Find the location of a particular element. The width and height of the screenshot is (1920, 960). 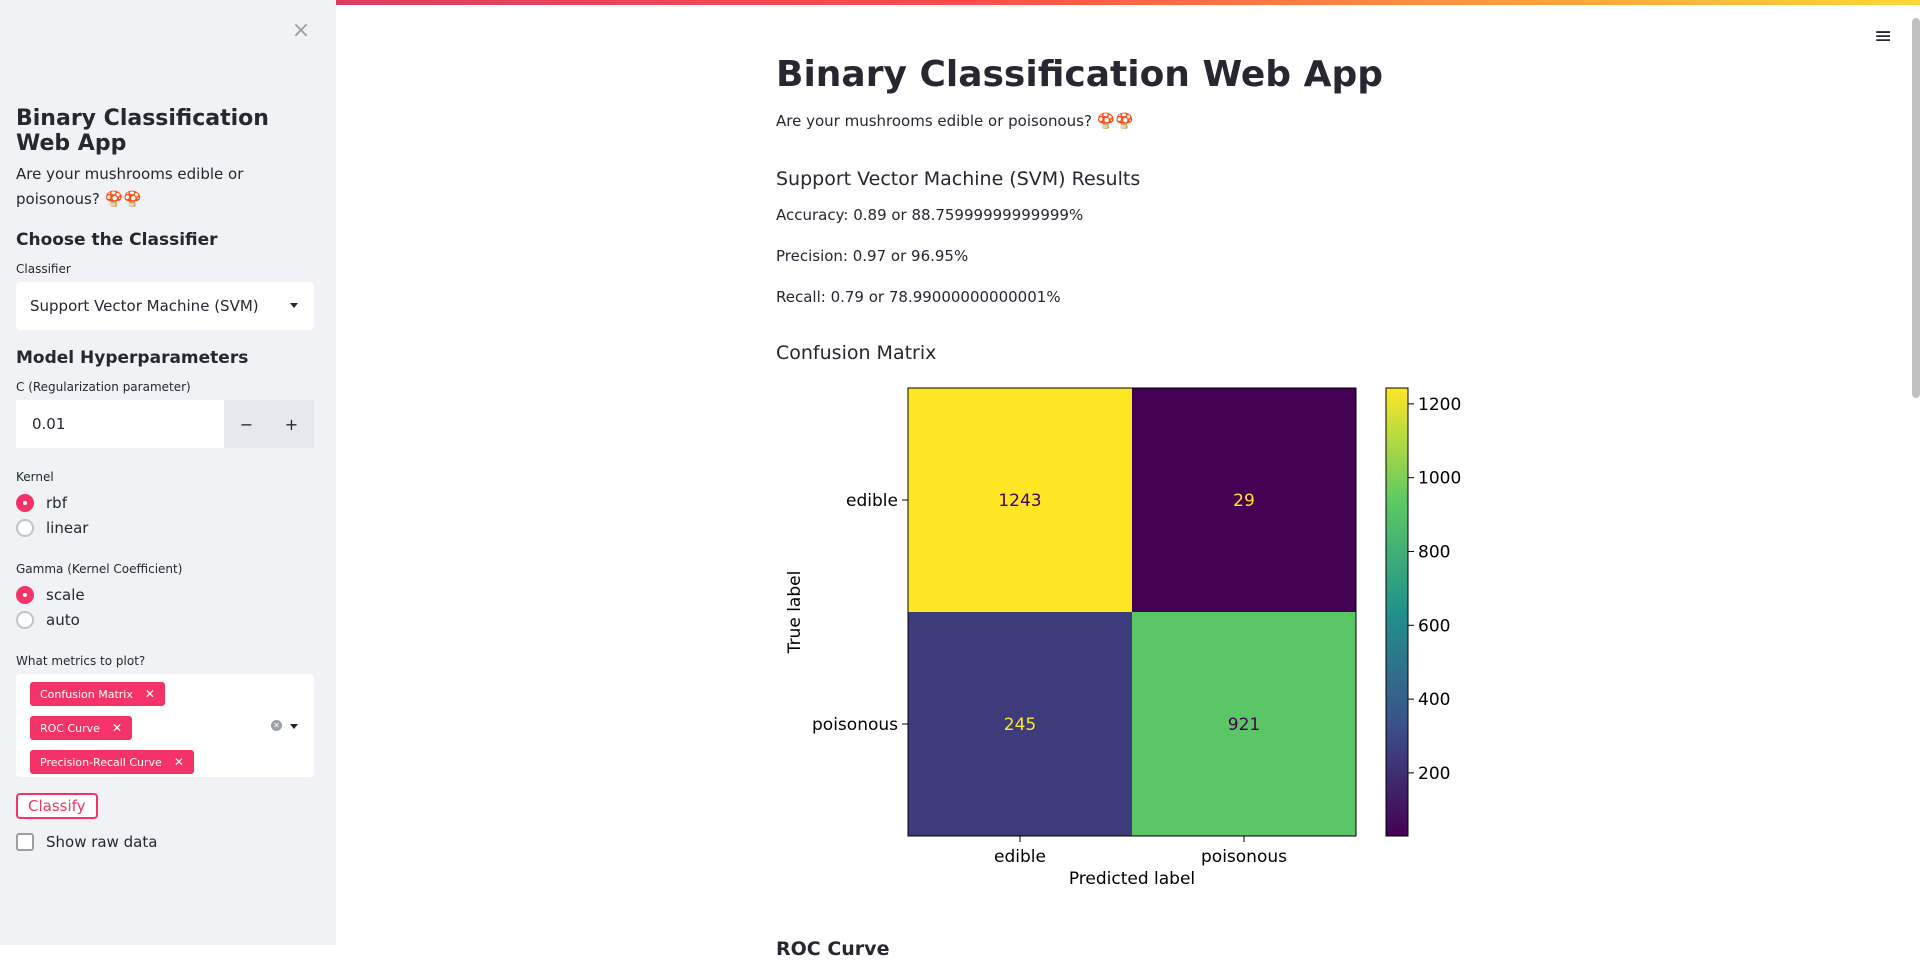

plot-frame is located at coordinates (1132, 612).